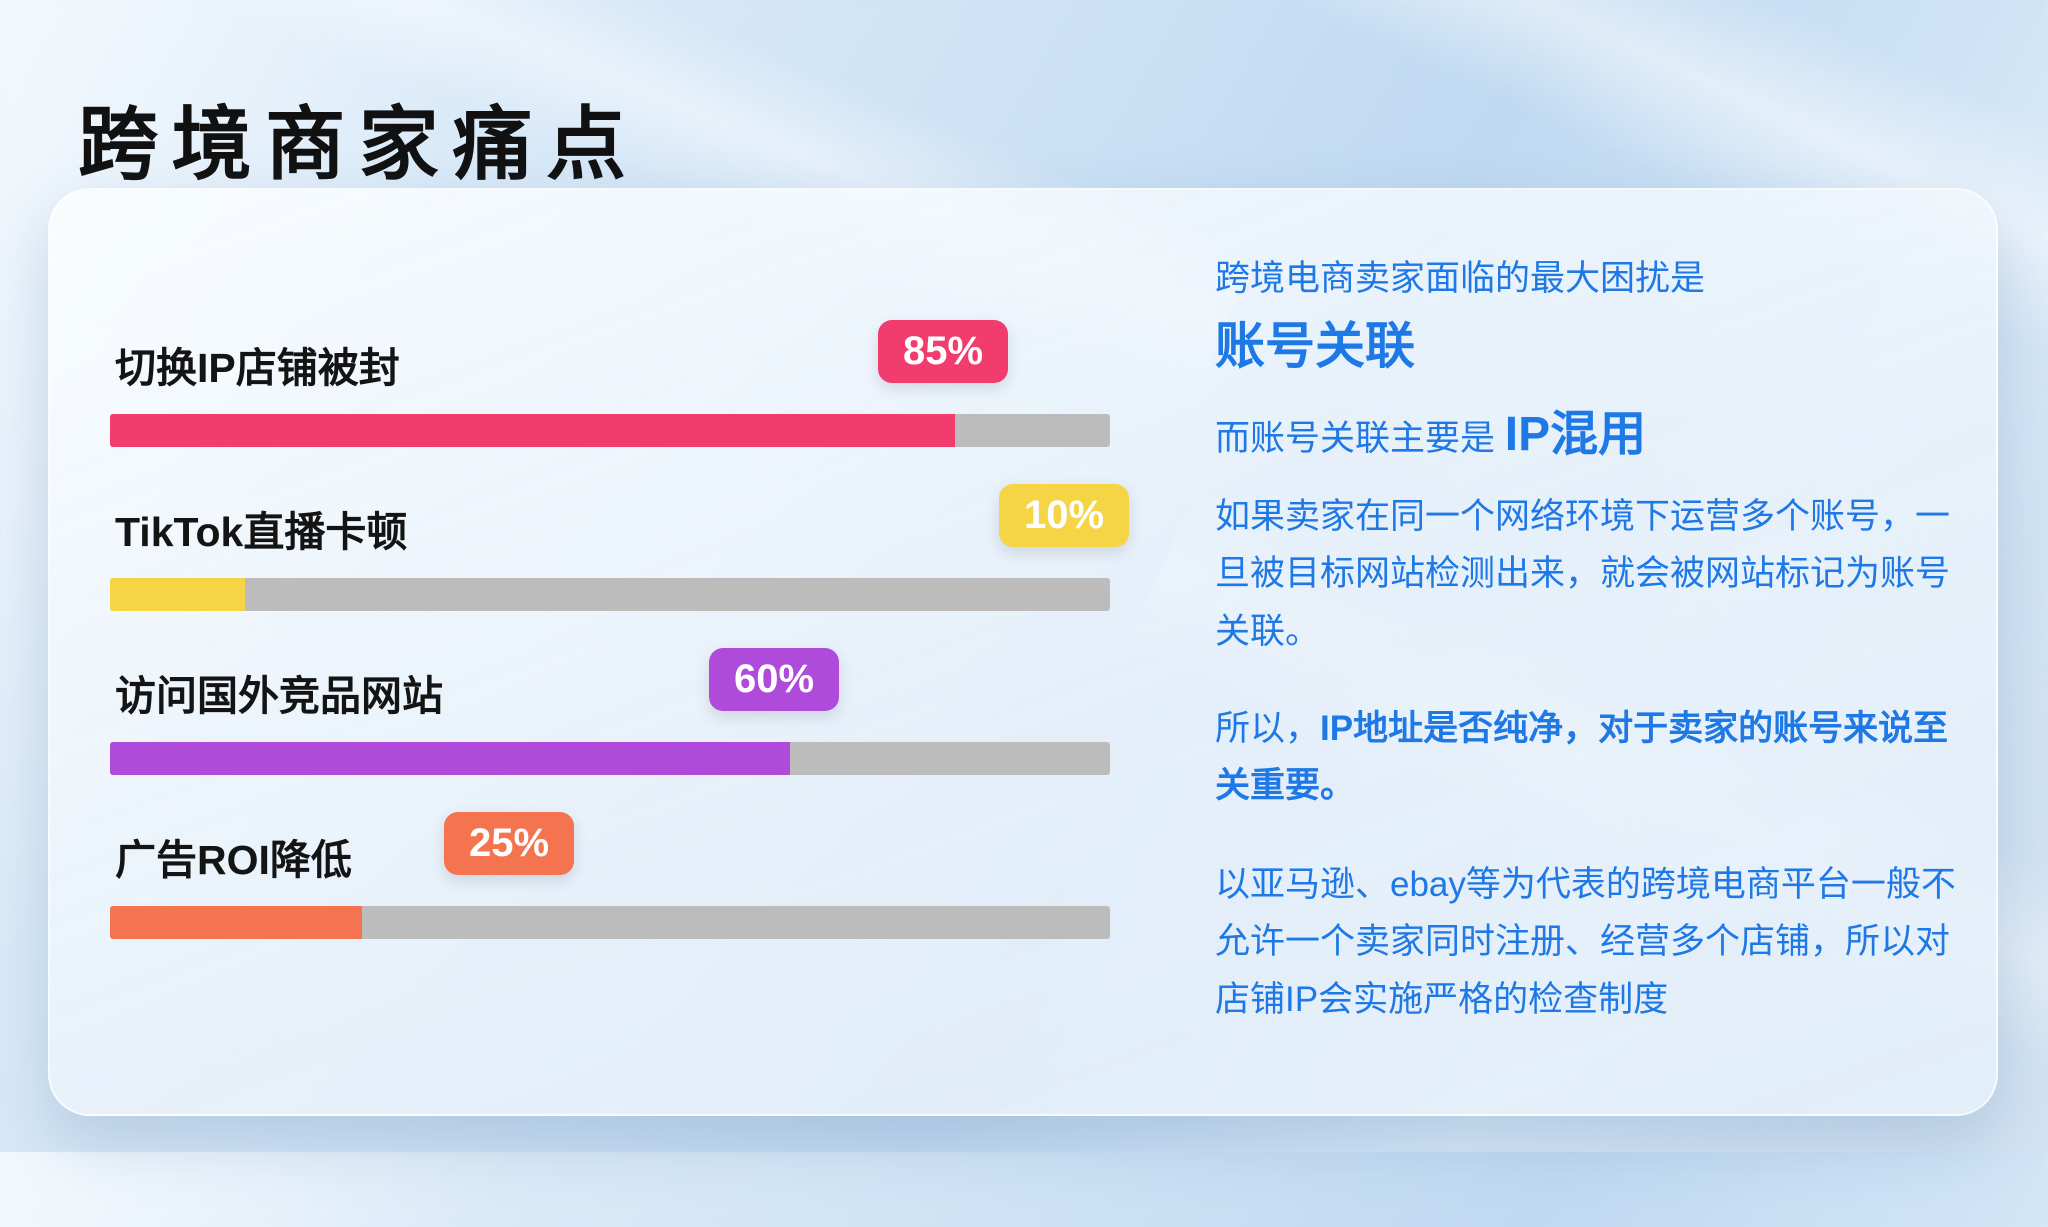 The width and height of the screenshot is (2048, 1227). What do you see at coordinates (279, 696) in the screenshot?
I see `bar-label: 访问国外竞品网站` at bounding box center [279, 696].